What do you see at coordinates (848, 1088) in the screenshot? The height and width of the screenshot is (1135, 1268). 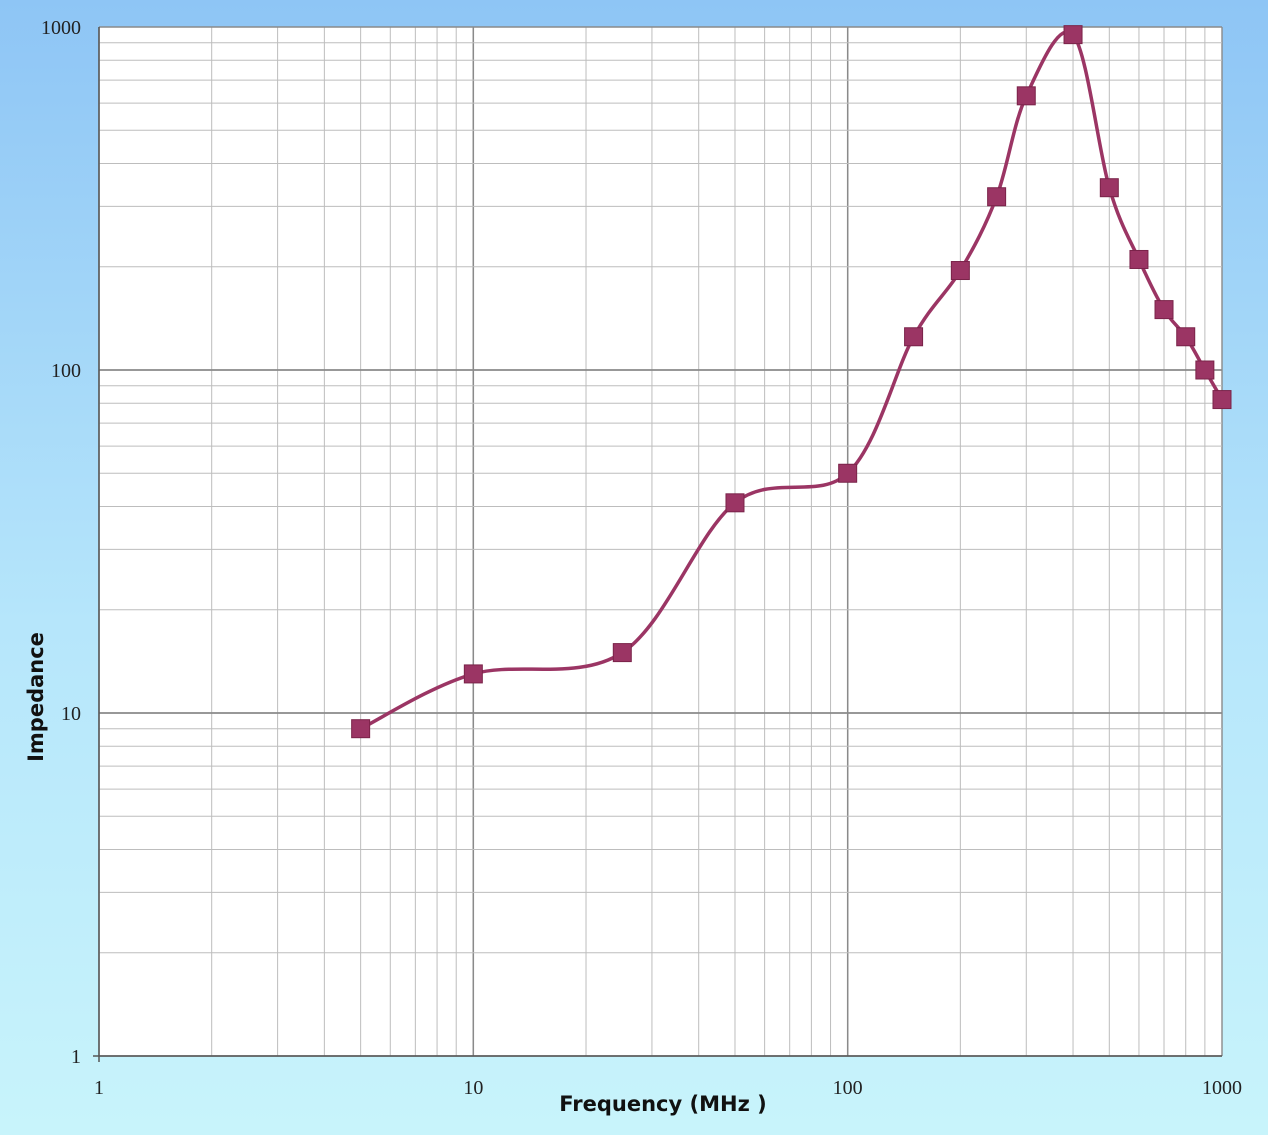 I see `x-tick-label: 100` at bounding box center [848, 1088].